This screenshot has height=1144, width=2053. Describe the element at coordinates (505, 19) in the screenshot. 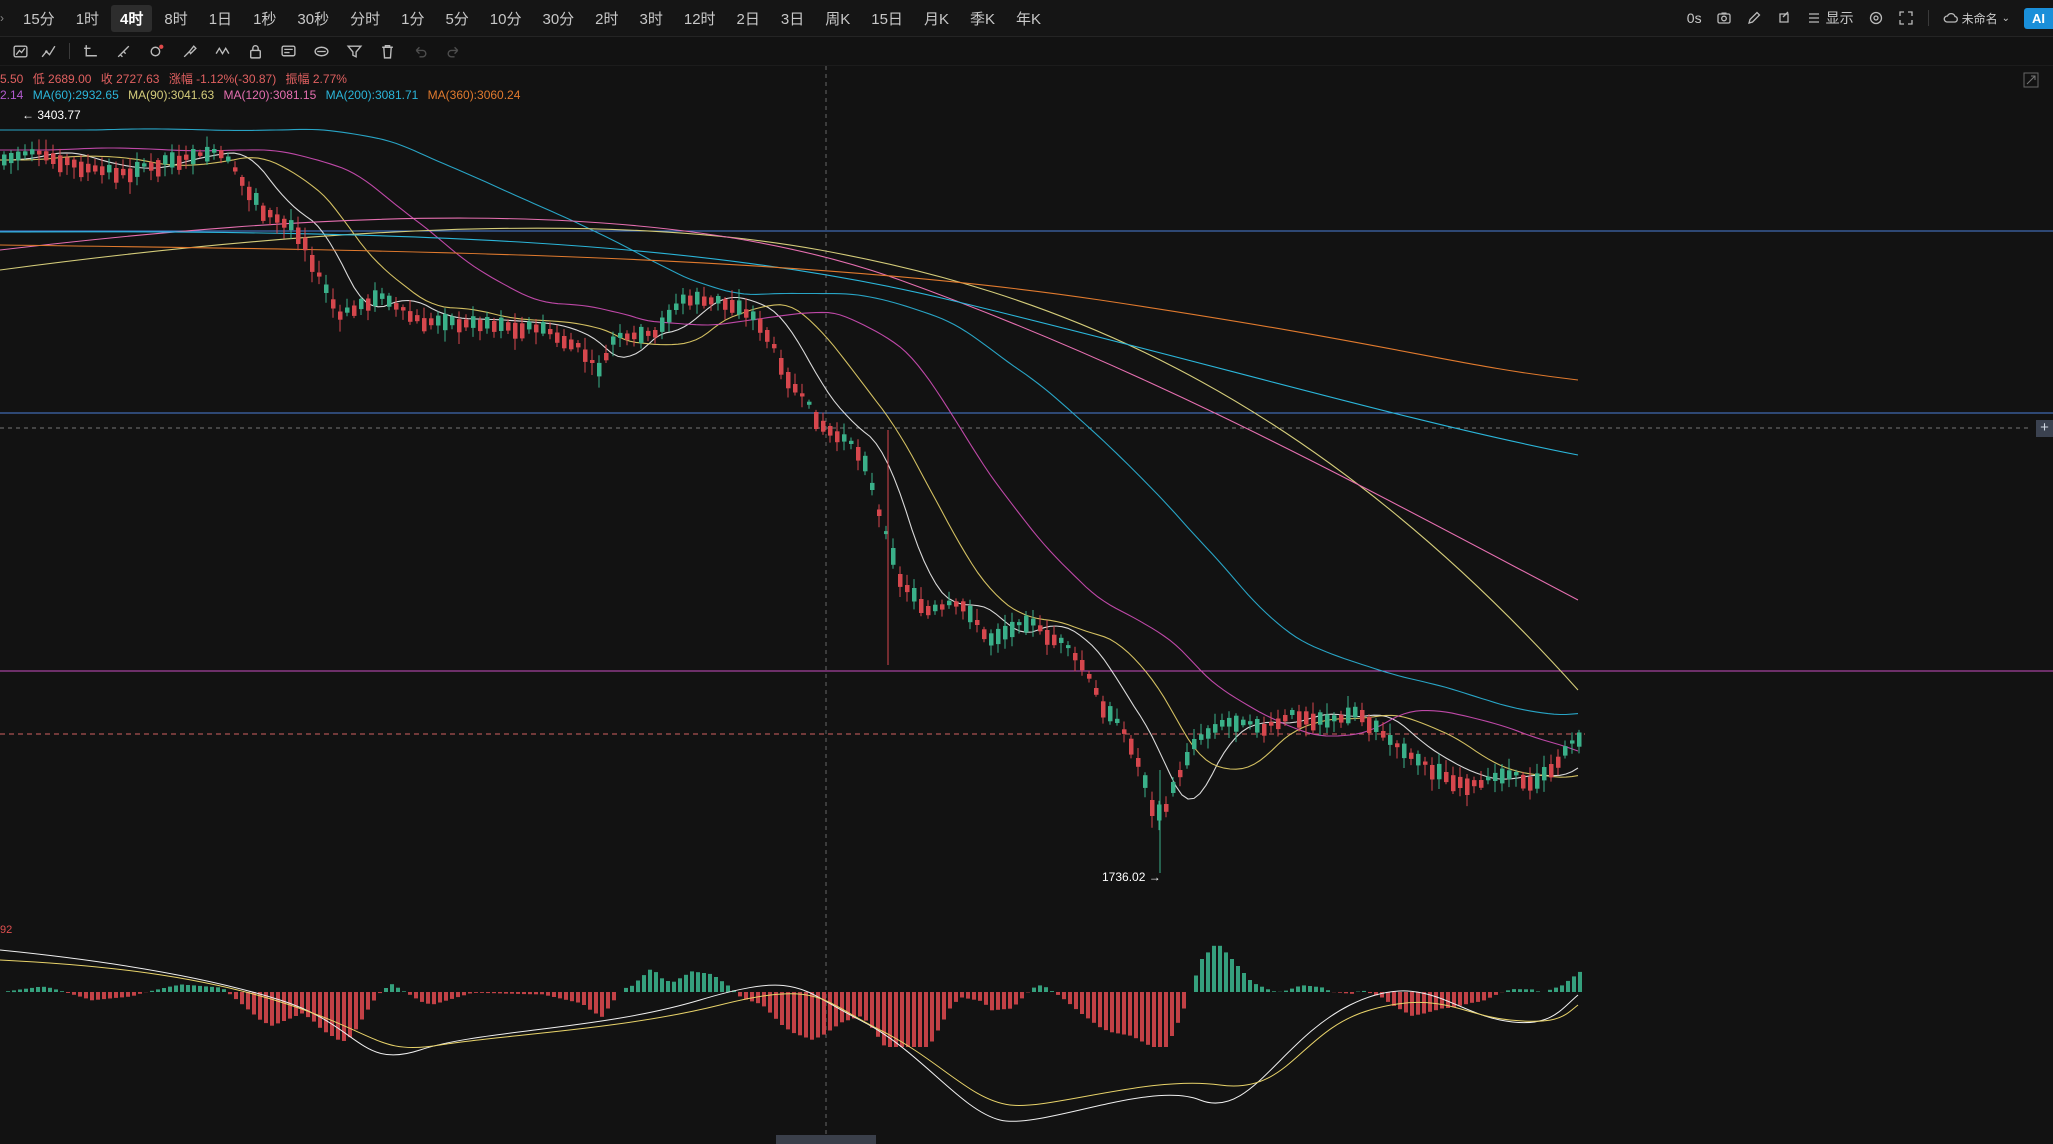

I see `timeframe-10: 10分` at that location.